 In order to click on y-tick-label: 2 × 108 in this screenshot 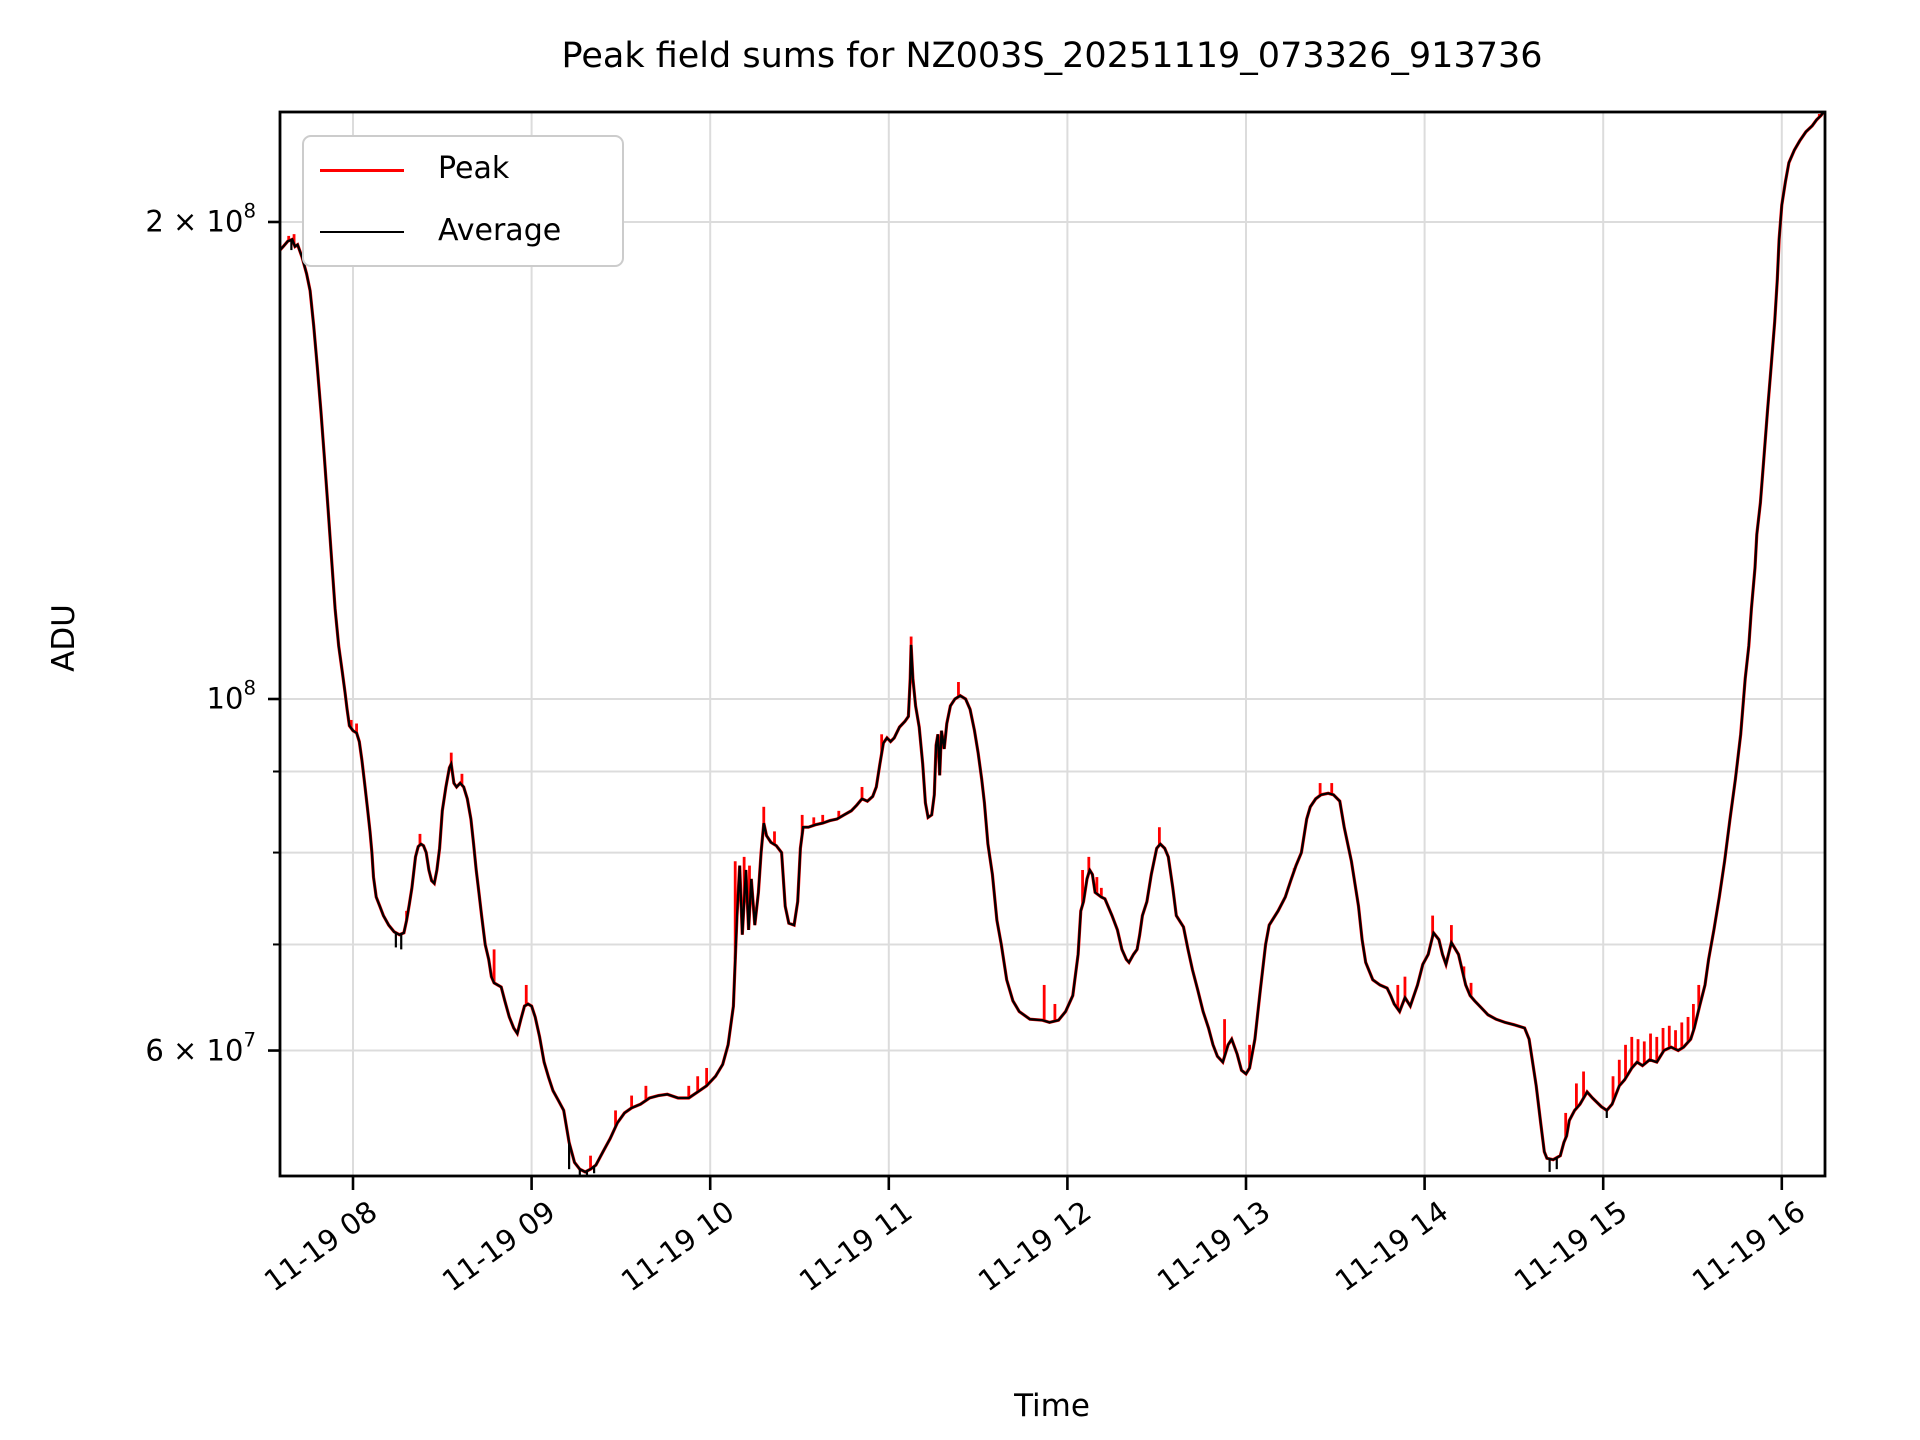, I will do `click(200, 219)`.